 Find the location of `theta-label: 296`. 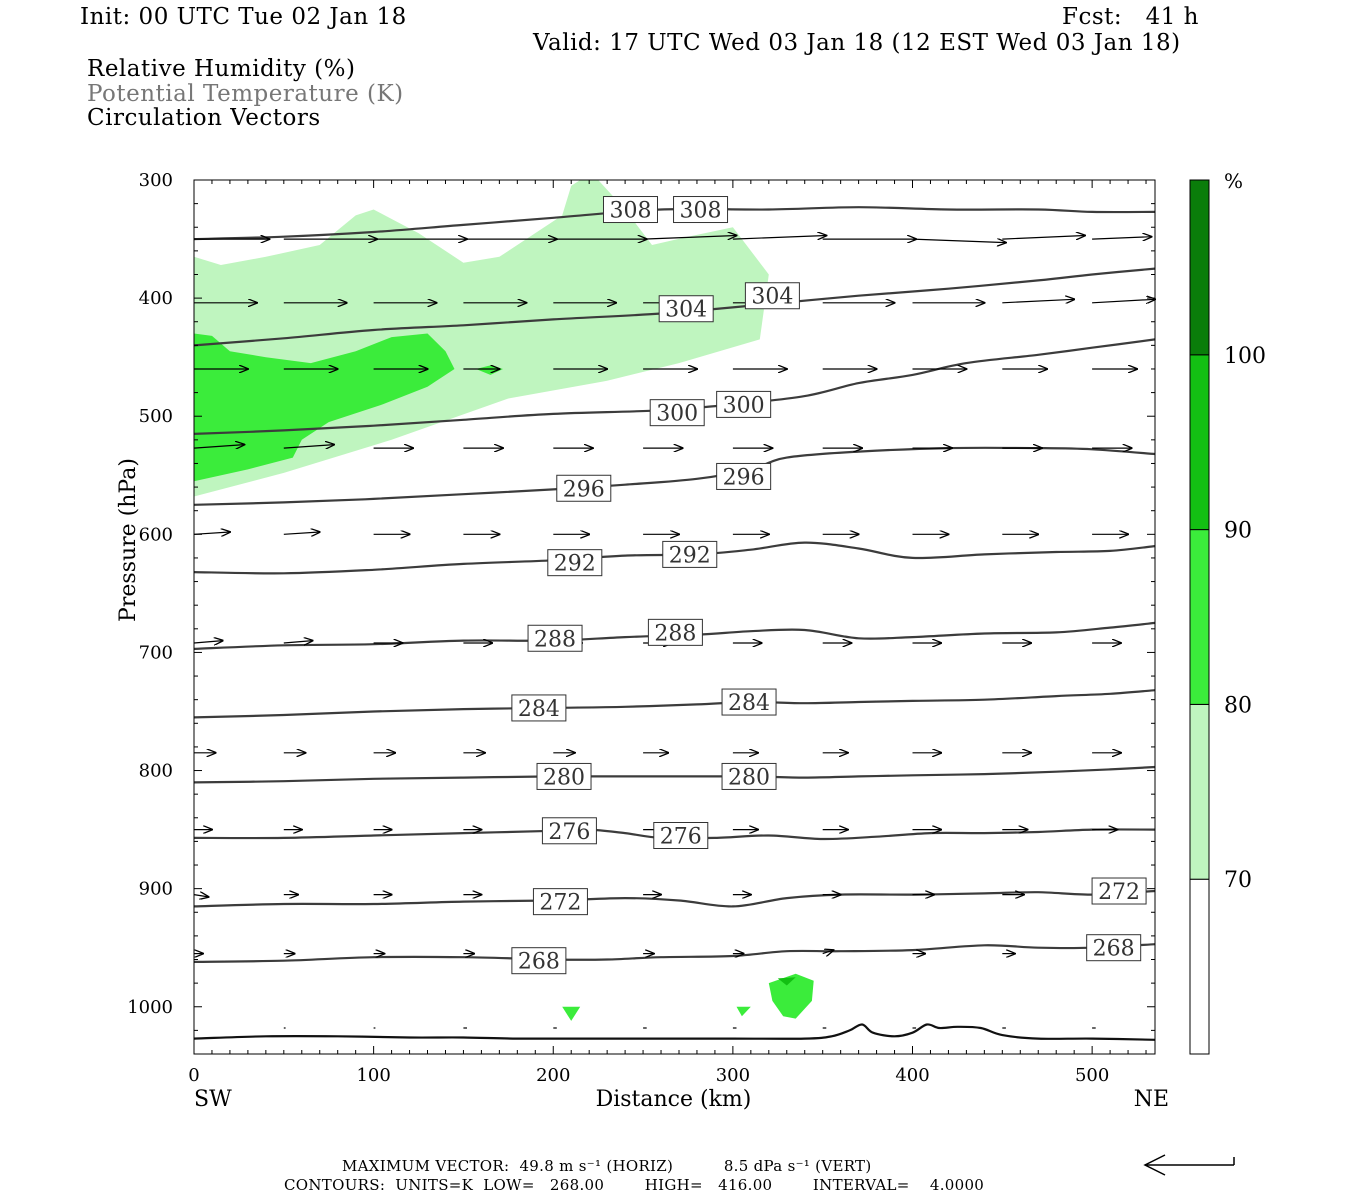

theta-label: 296 is located at coordinates (744, 477).